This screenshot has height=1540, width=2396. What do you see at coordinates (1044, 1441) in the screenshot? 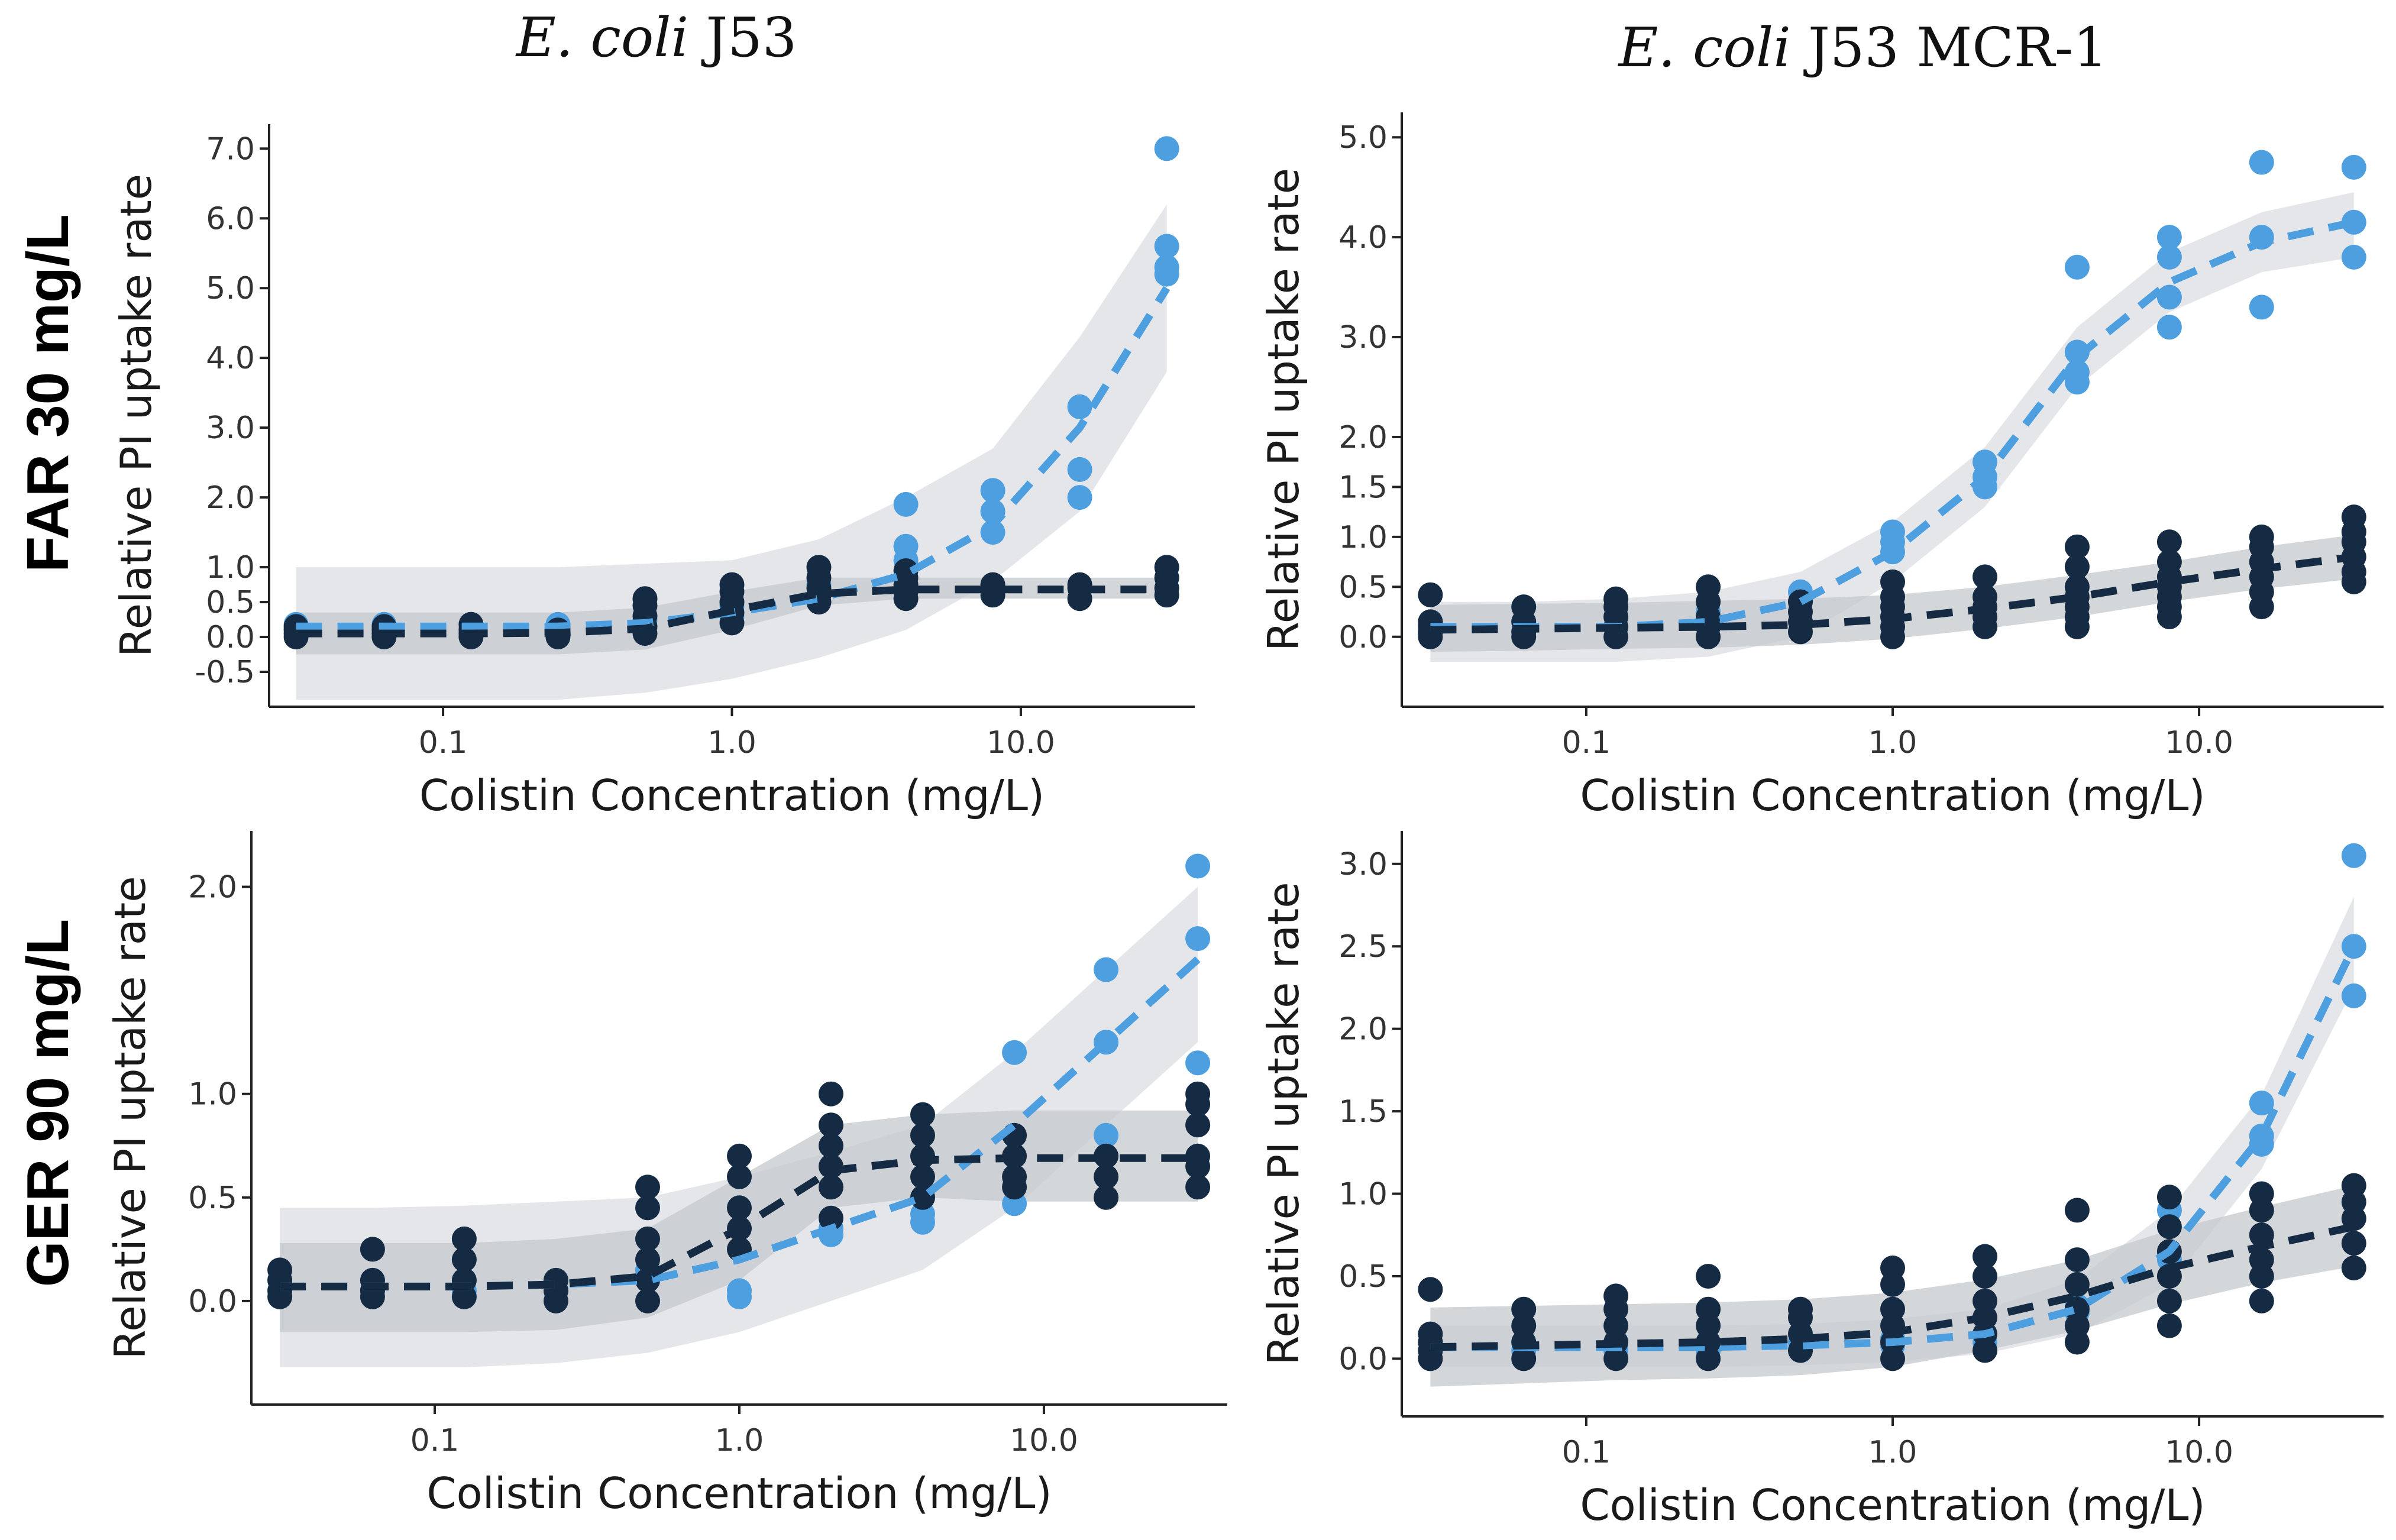
I see `x-tick-label: 10.0` at bounding box center [1044, 1441].